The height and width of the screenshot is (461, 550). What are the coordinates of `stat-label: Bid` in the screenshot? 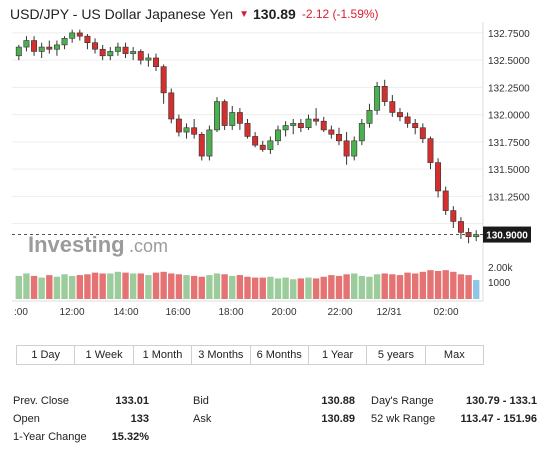 It's located at (201, 401).